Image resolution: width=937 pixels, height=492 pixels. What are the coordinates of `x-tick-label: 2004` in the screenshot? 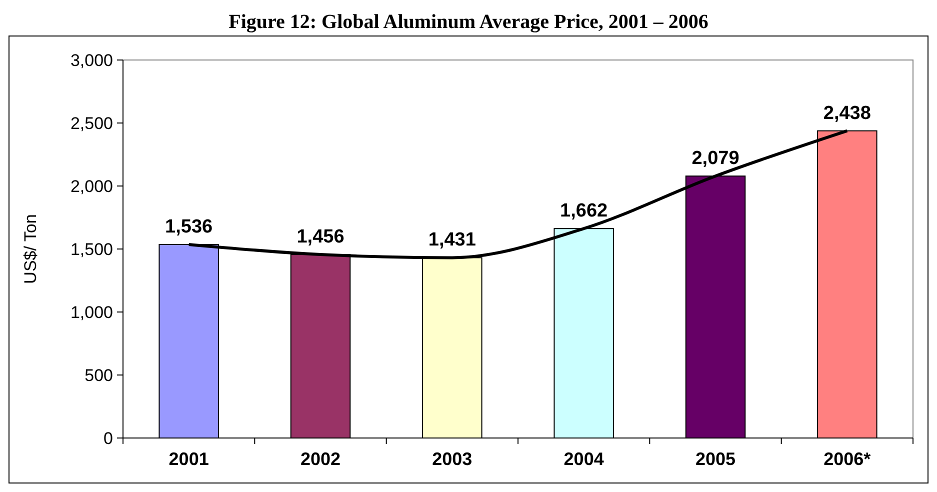 It's located at (584, 459).